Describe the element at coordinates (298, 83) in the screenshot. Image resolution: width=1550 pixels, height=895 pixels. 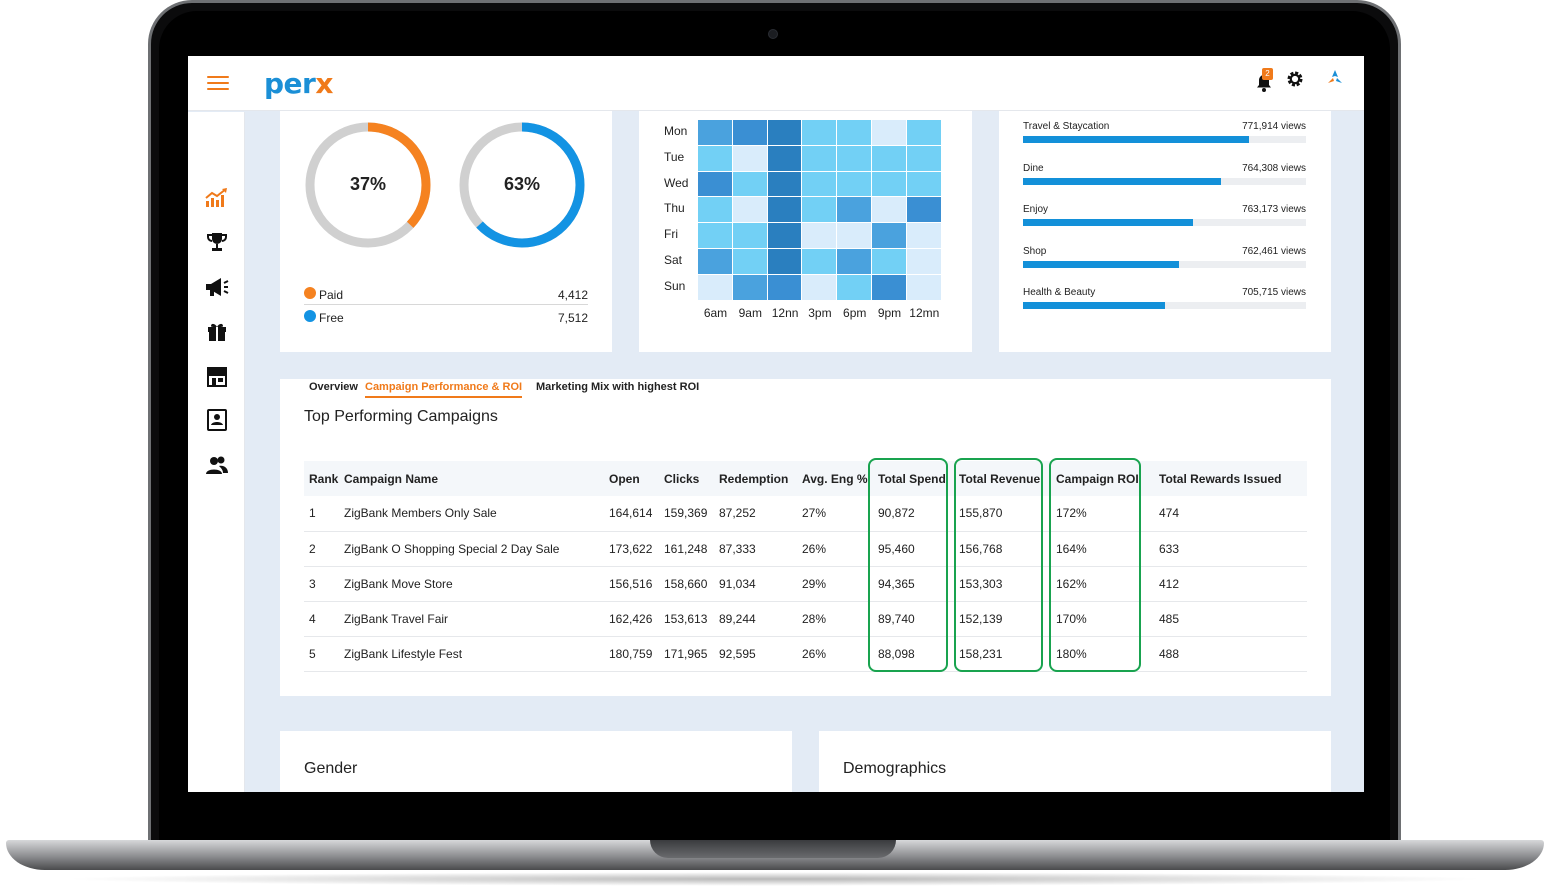
I see `perx-logo: perx` at that location.